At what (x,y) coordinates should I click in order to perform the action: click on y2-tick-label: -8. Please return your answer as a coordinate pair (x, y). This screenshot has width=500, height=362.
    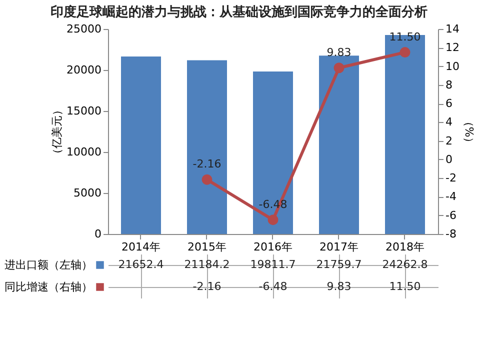
    Looking at the image, I should click on (451, 234).